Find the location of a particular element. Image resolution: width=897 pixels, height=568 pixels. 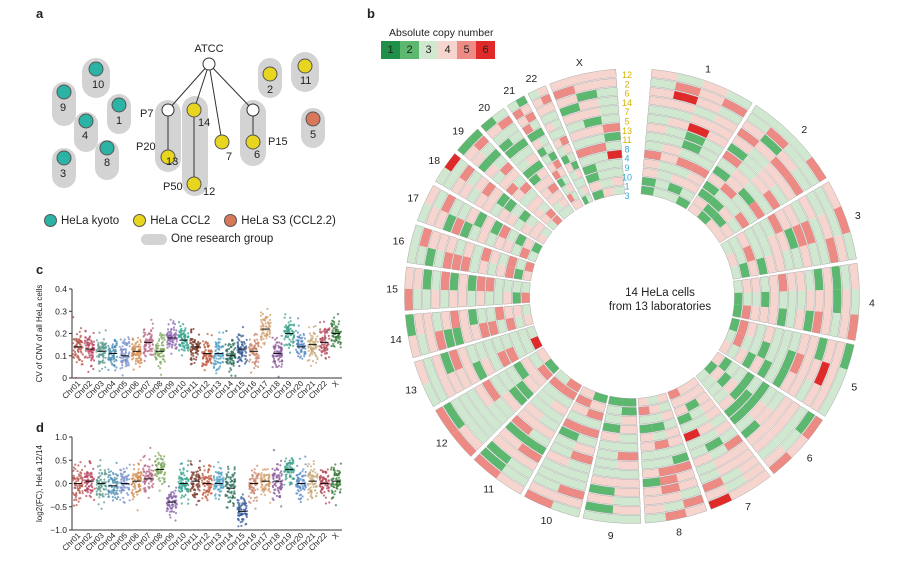

chromosome-label-16: 16 is located at coordinates (399, 242).